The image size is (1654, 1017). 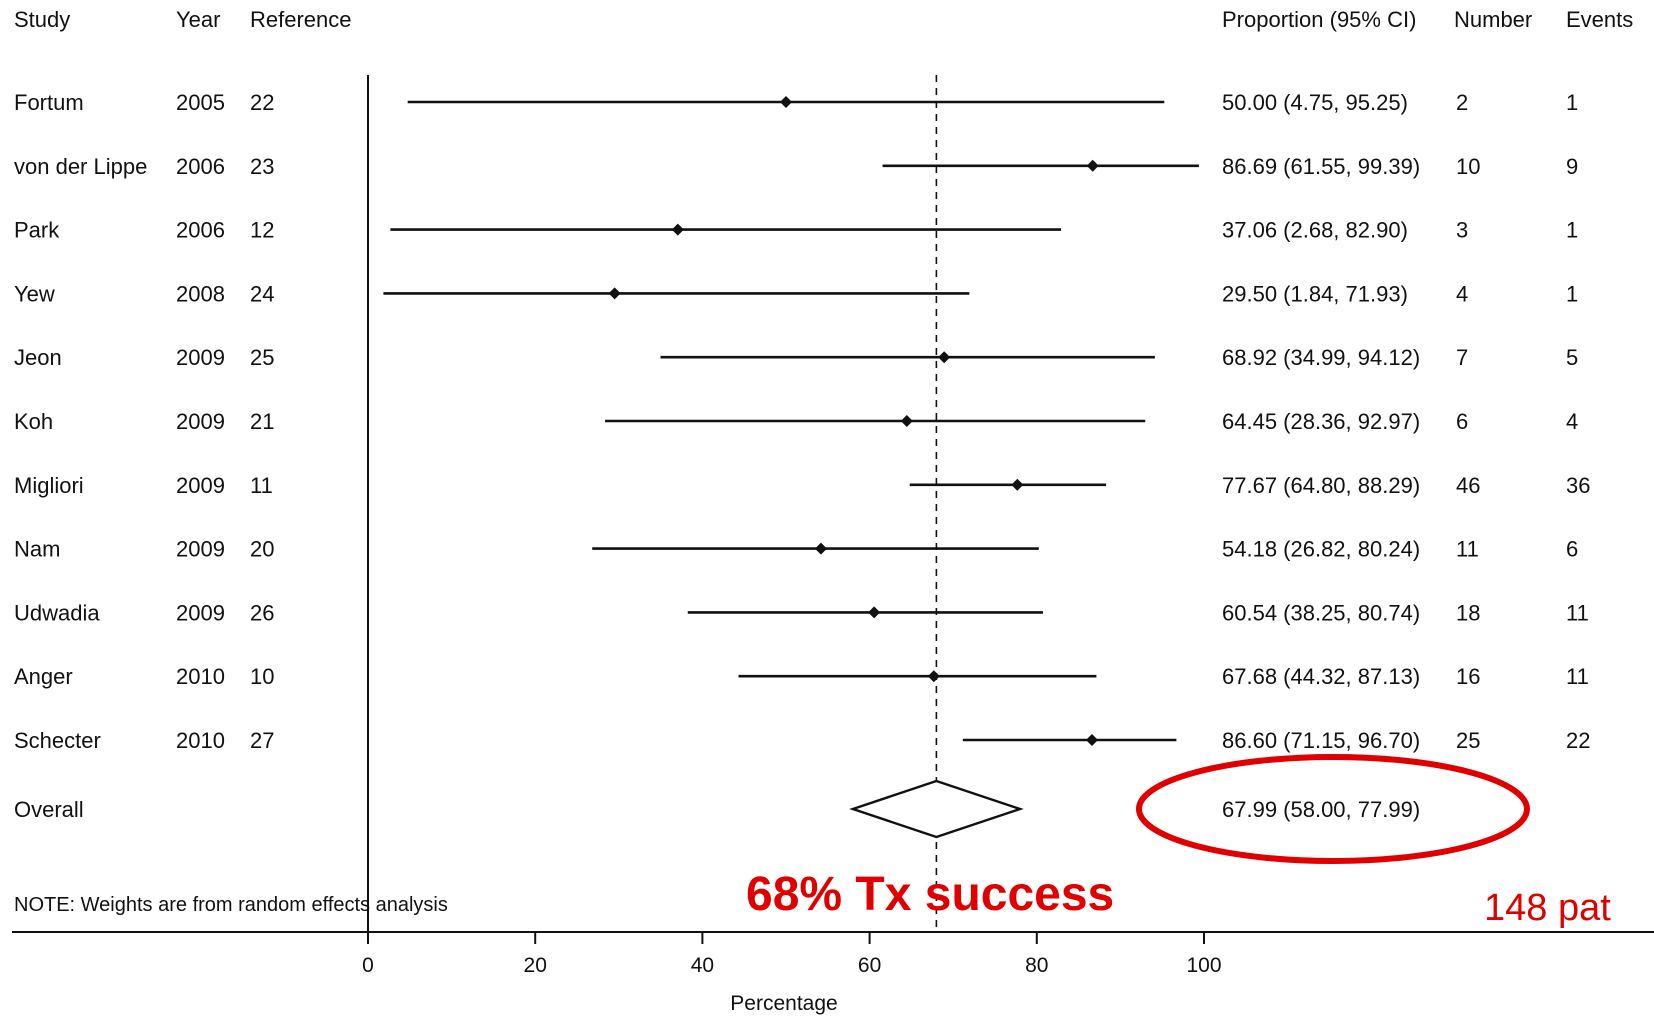 I want to click on study-name: Udwadia, so click(x=57, y=612).